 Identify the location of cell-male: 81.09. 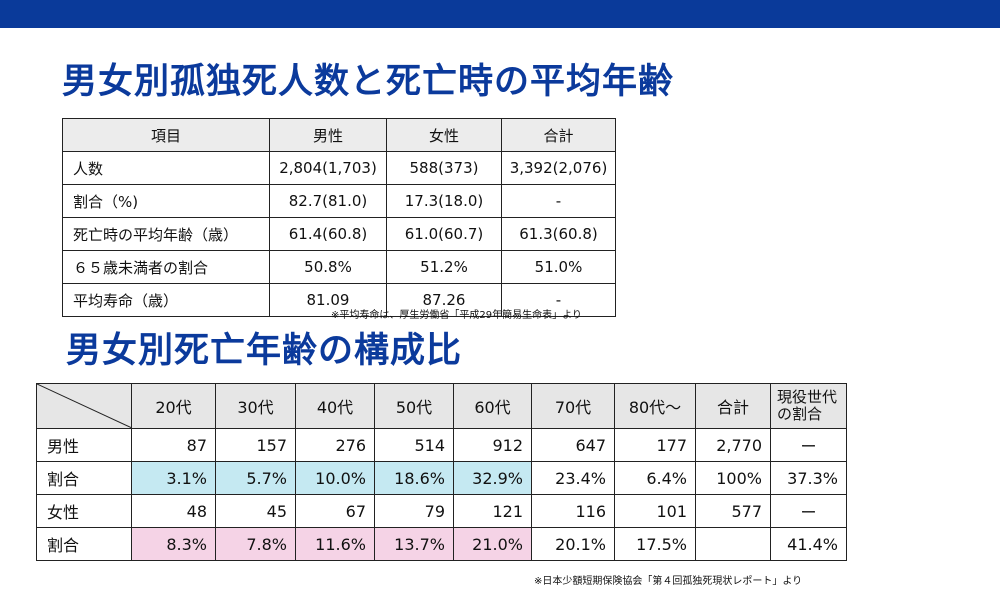
(328, 300).